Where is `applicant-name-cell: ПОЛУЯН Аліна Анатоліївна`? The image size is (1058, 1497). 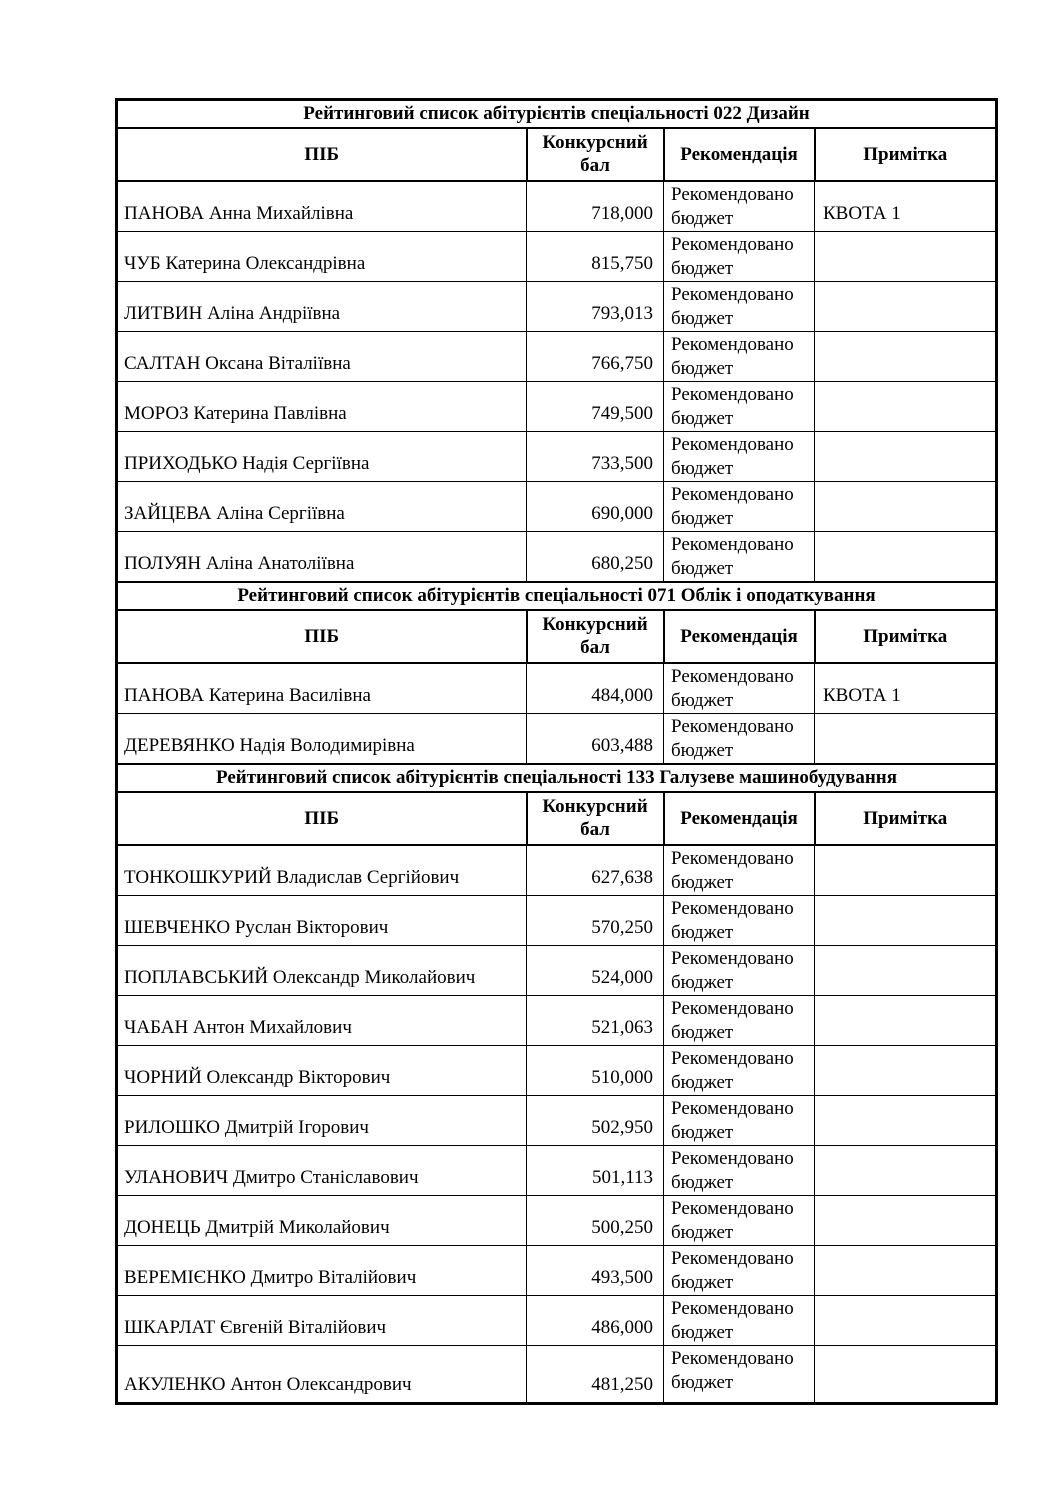
applicant-name-cell: ПОЛУЯН Аліна Анатоліївна is located at coordinates (321, 556).